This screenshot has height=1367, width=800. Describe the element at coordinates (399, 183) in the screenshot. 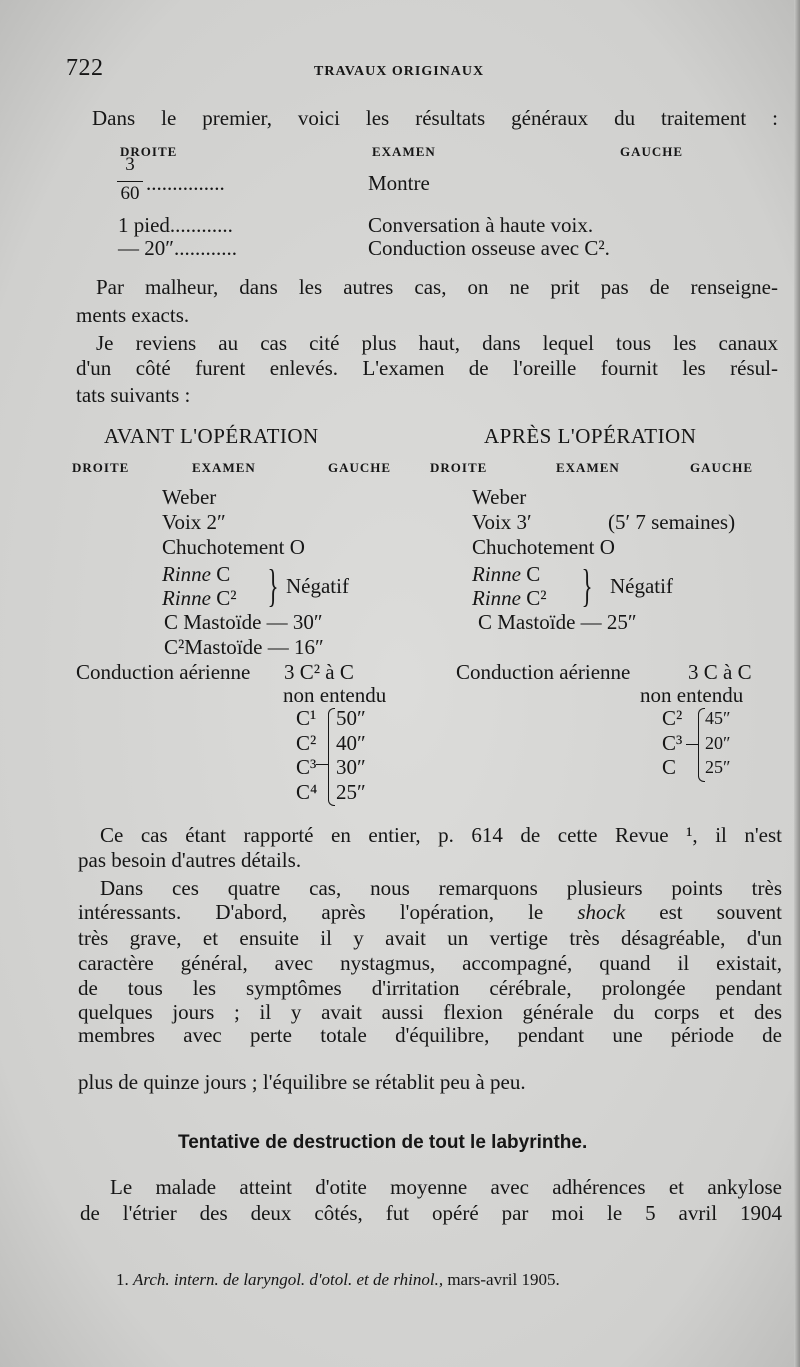

I see `table1-examen-montre: Montre` at that location.